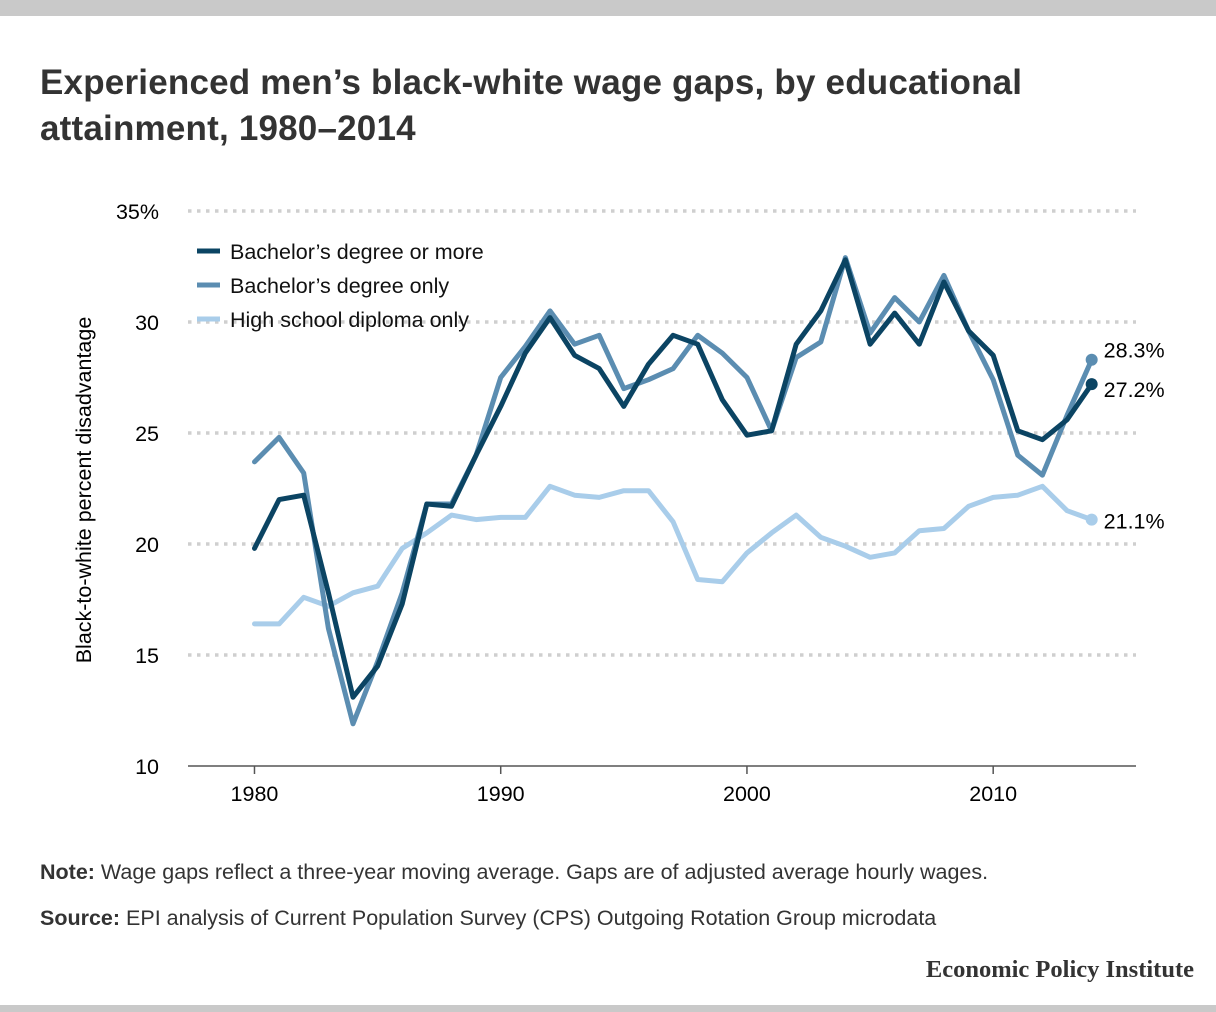 The height and width of the screenshot is (1012, 1216). What do you see at coordinates (137, 212) in the screenshot?
I see `y-tick-label: 35%` at bounding box center [137, 212].